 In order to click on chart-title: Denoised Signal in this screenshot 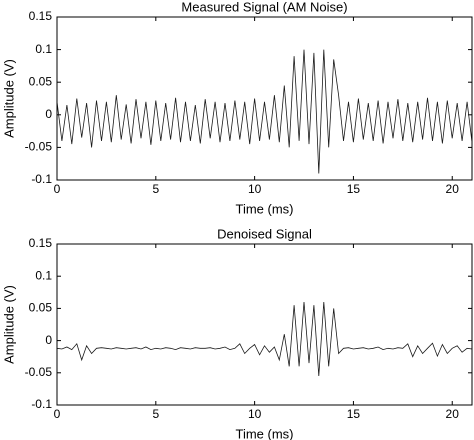, I will do `click(264, 233)`.